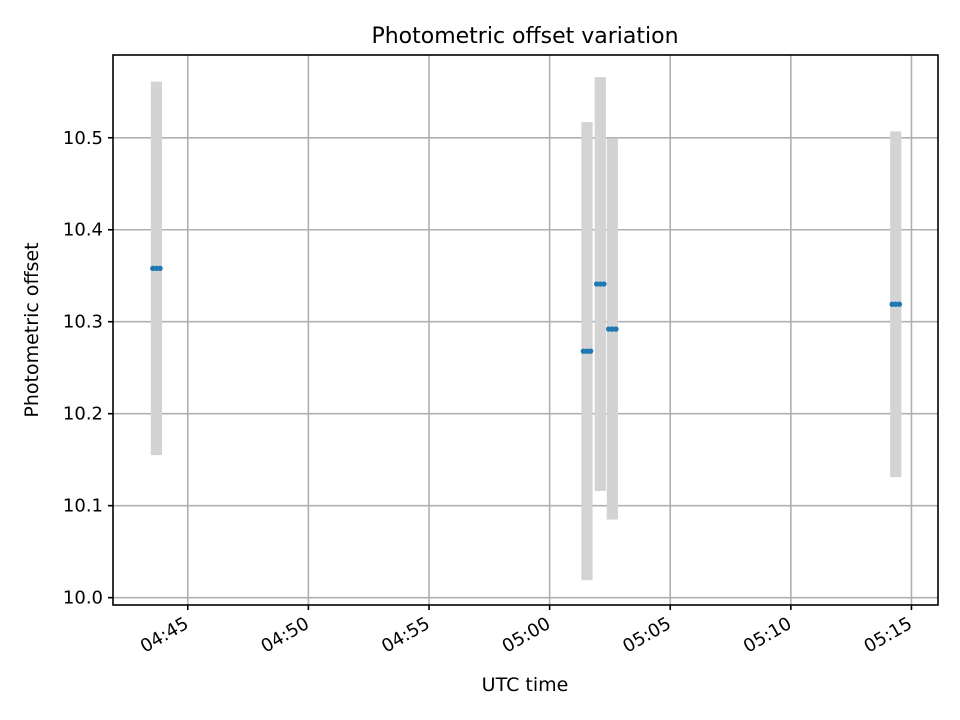 This screenshot has height=720, width=960. What do you see at coordinates (524, 36) in the screenshot?
I see `chart-title: Photometric offset variation` at bounding box center [524, 36].